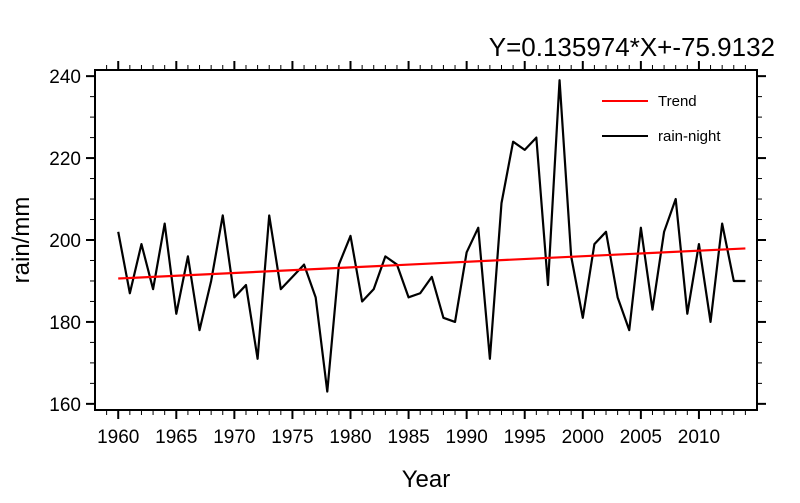 The image size is (800, 503). I want to click on trend-line-swatch, so click(625, 101).